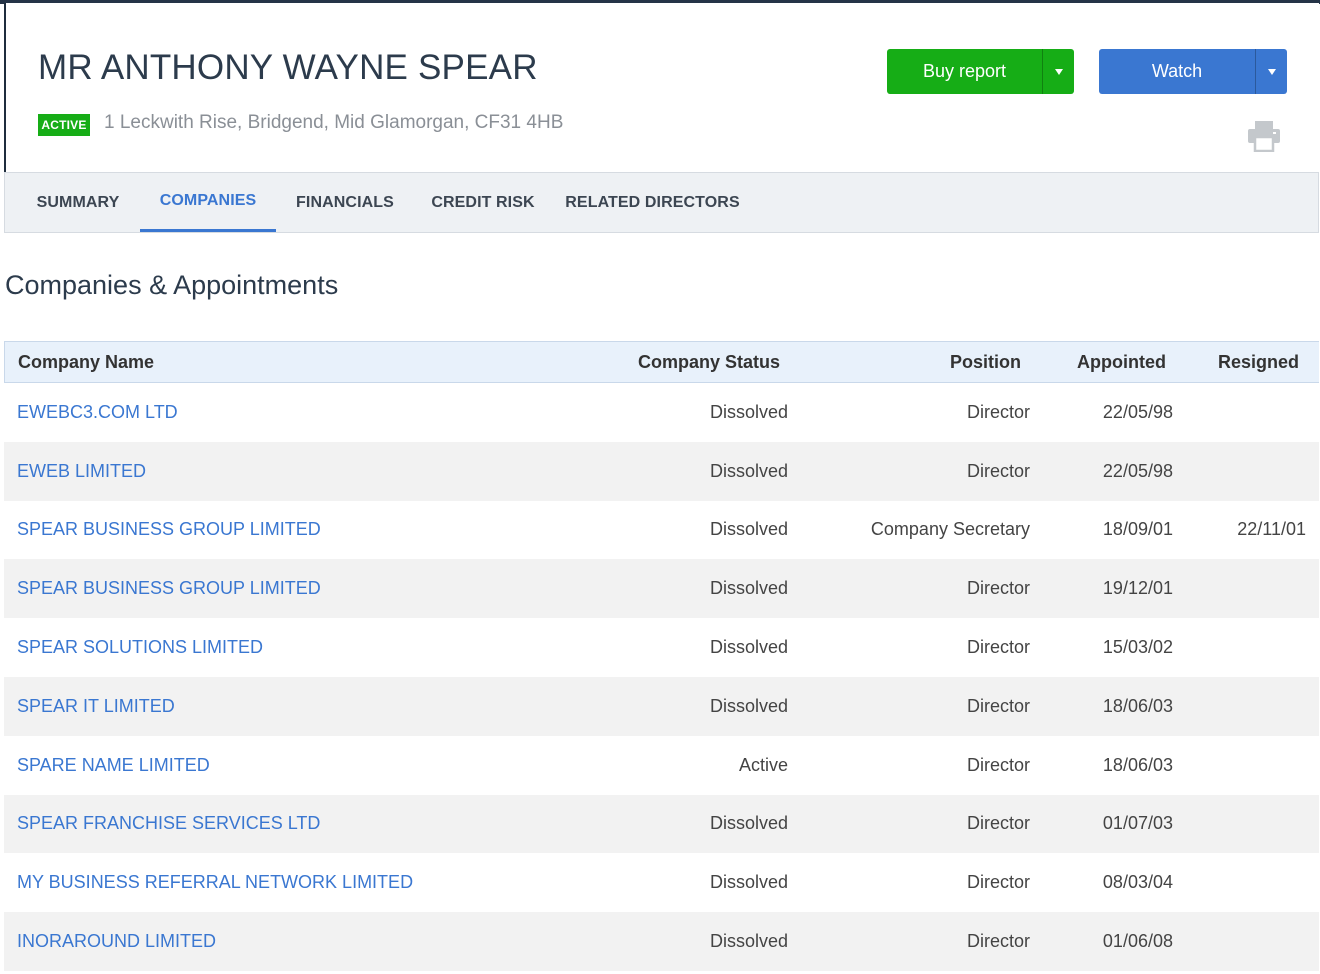  Describe the element at coordinates (1137, 882) in the screenshot. I see `appointed-cell: 08/03/04` at that location.